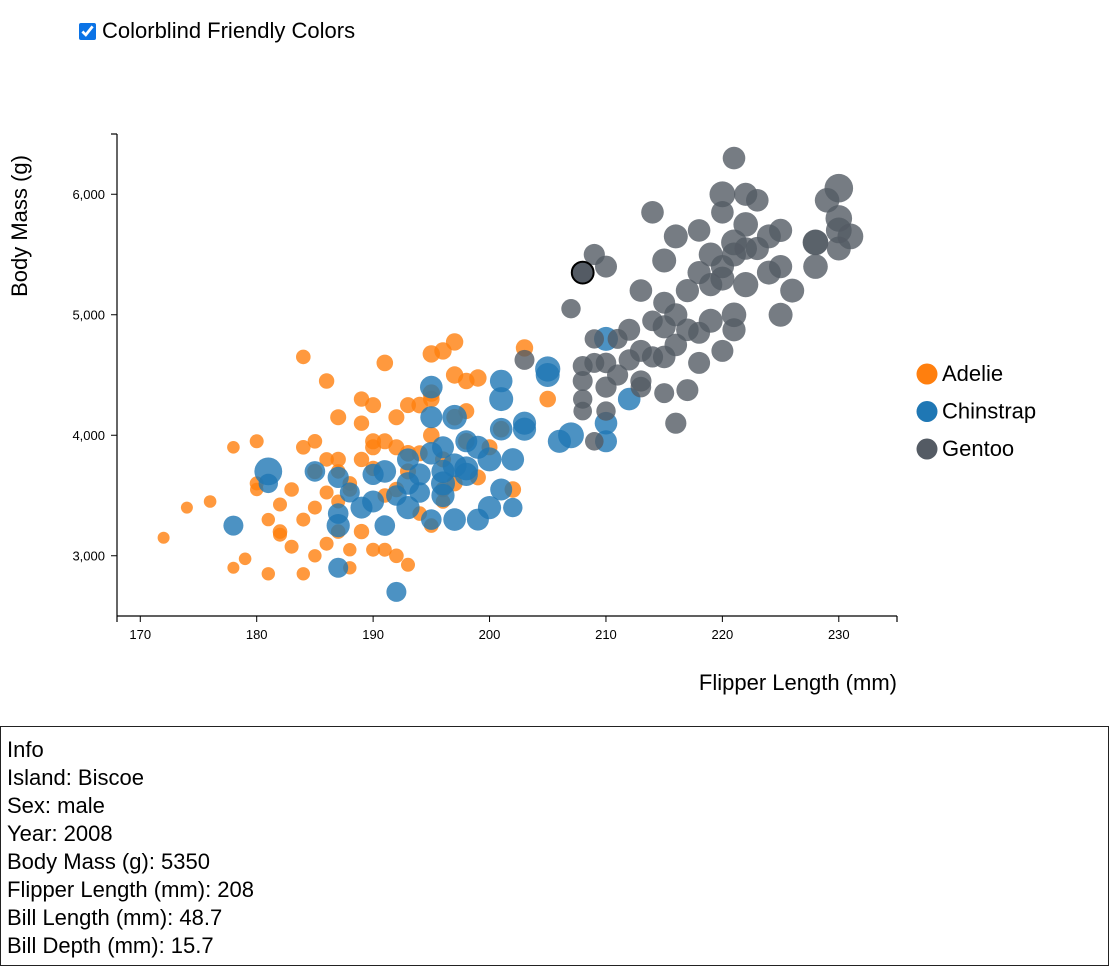 The image size is (1111, 975). What do you see at coordinates (582, 272) in the screenshot?
I see `selected-data-point` at bounding box center [582, 272].